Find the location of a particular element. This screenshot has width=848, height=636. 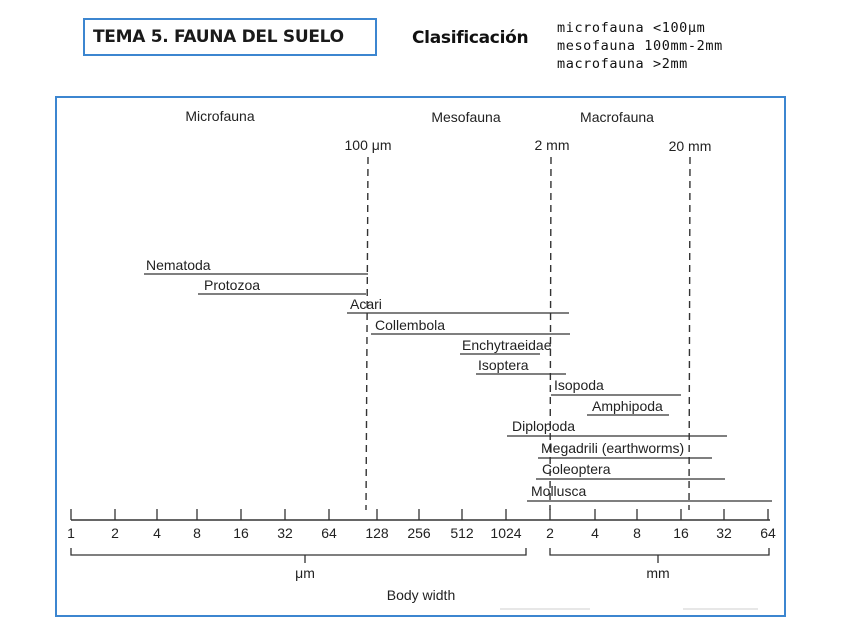

unit-label-mm: mm is located at coordinates (657, 573).